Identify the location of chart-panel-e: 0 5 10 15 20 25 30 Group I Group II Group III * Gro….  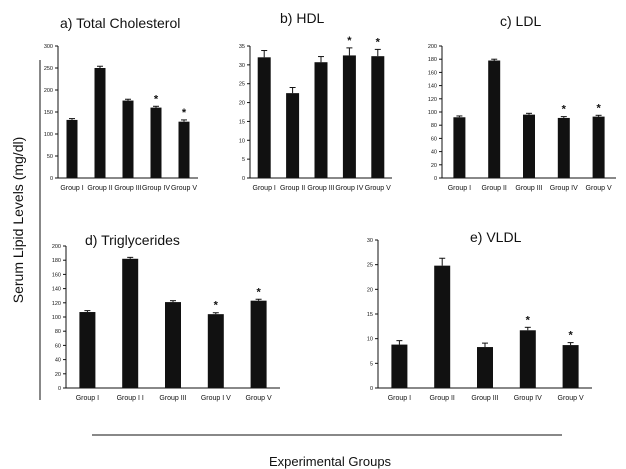
(479, 320).